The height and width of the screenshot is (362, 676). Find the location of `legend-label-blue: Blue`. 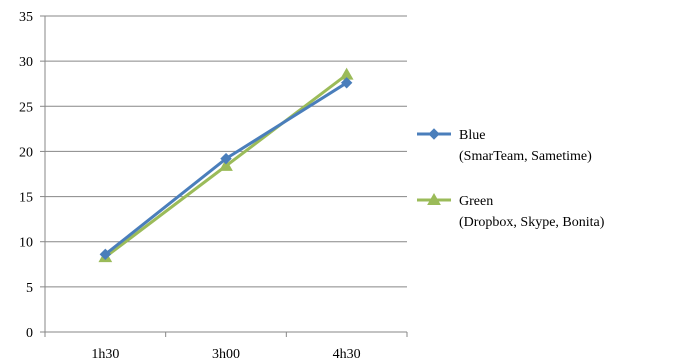

legend-label-blue: Blue is located at coordinates (472, 135).